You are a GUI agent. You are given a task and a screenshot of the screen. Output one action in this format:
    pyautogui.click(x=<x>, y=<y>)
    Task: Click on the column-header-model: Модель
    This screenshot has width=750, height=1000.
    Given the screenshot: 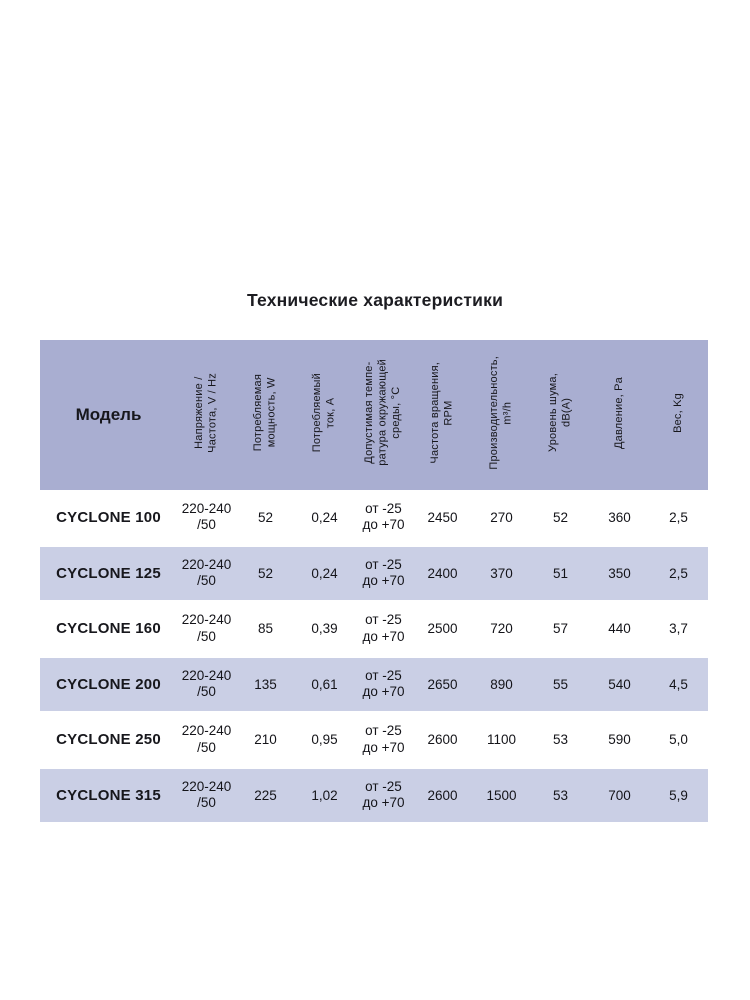 What is the action you would take?
    pyautogui.click(x=108, y=415)
    